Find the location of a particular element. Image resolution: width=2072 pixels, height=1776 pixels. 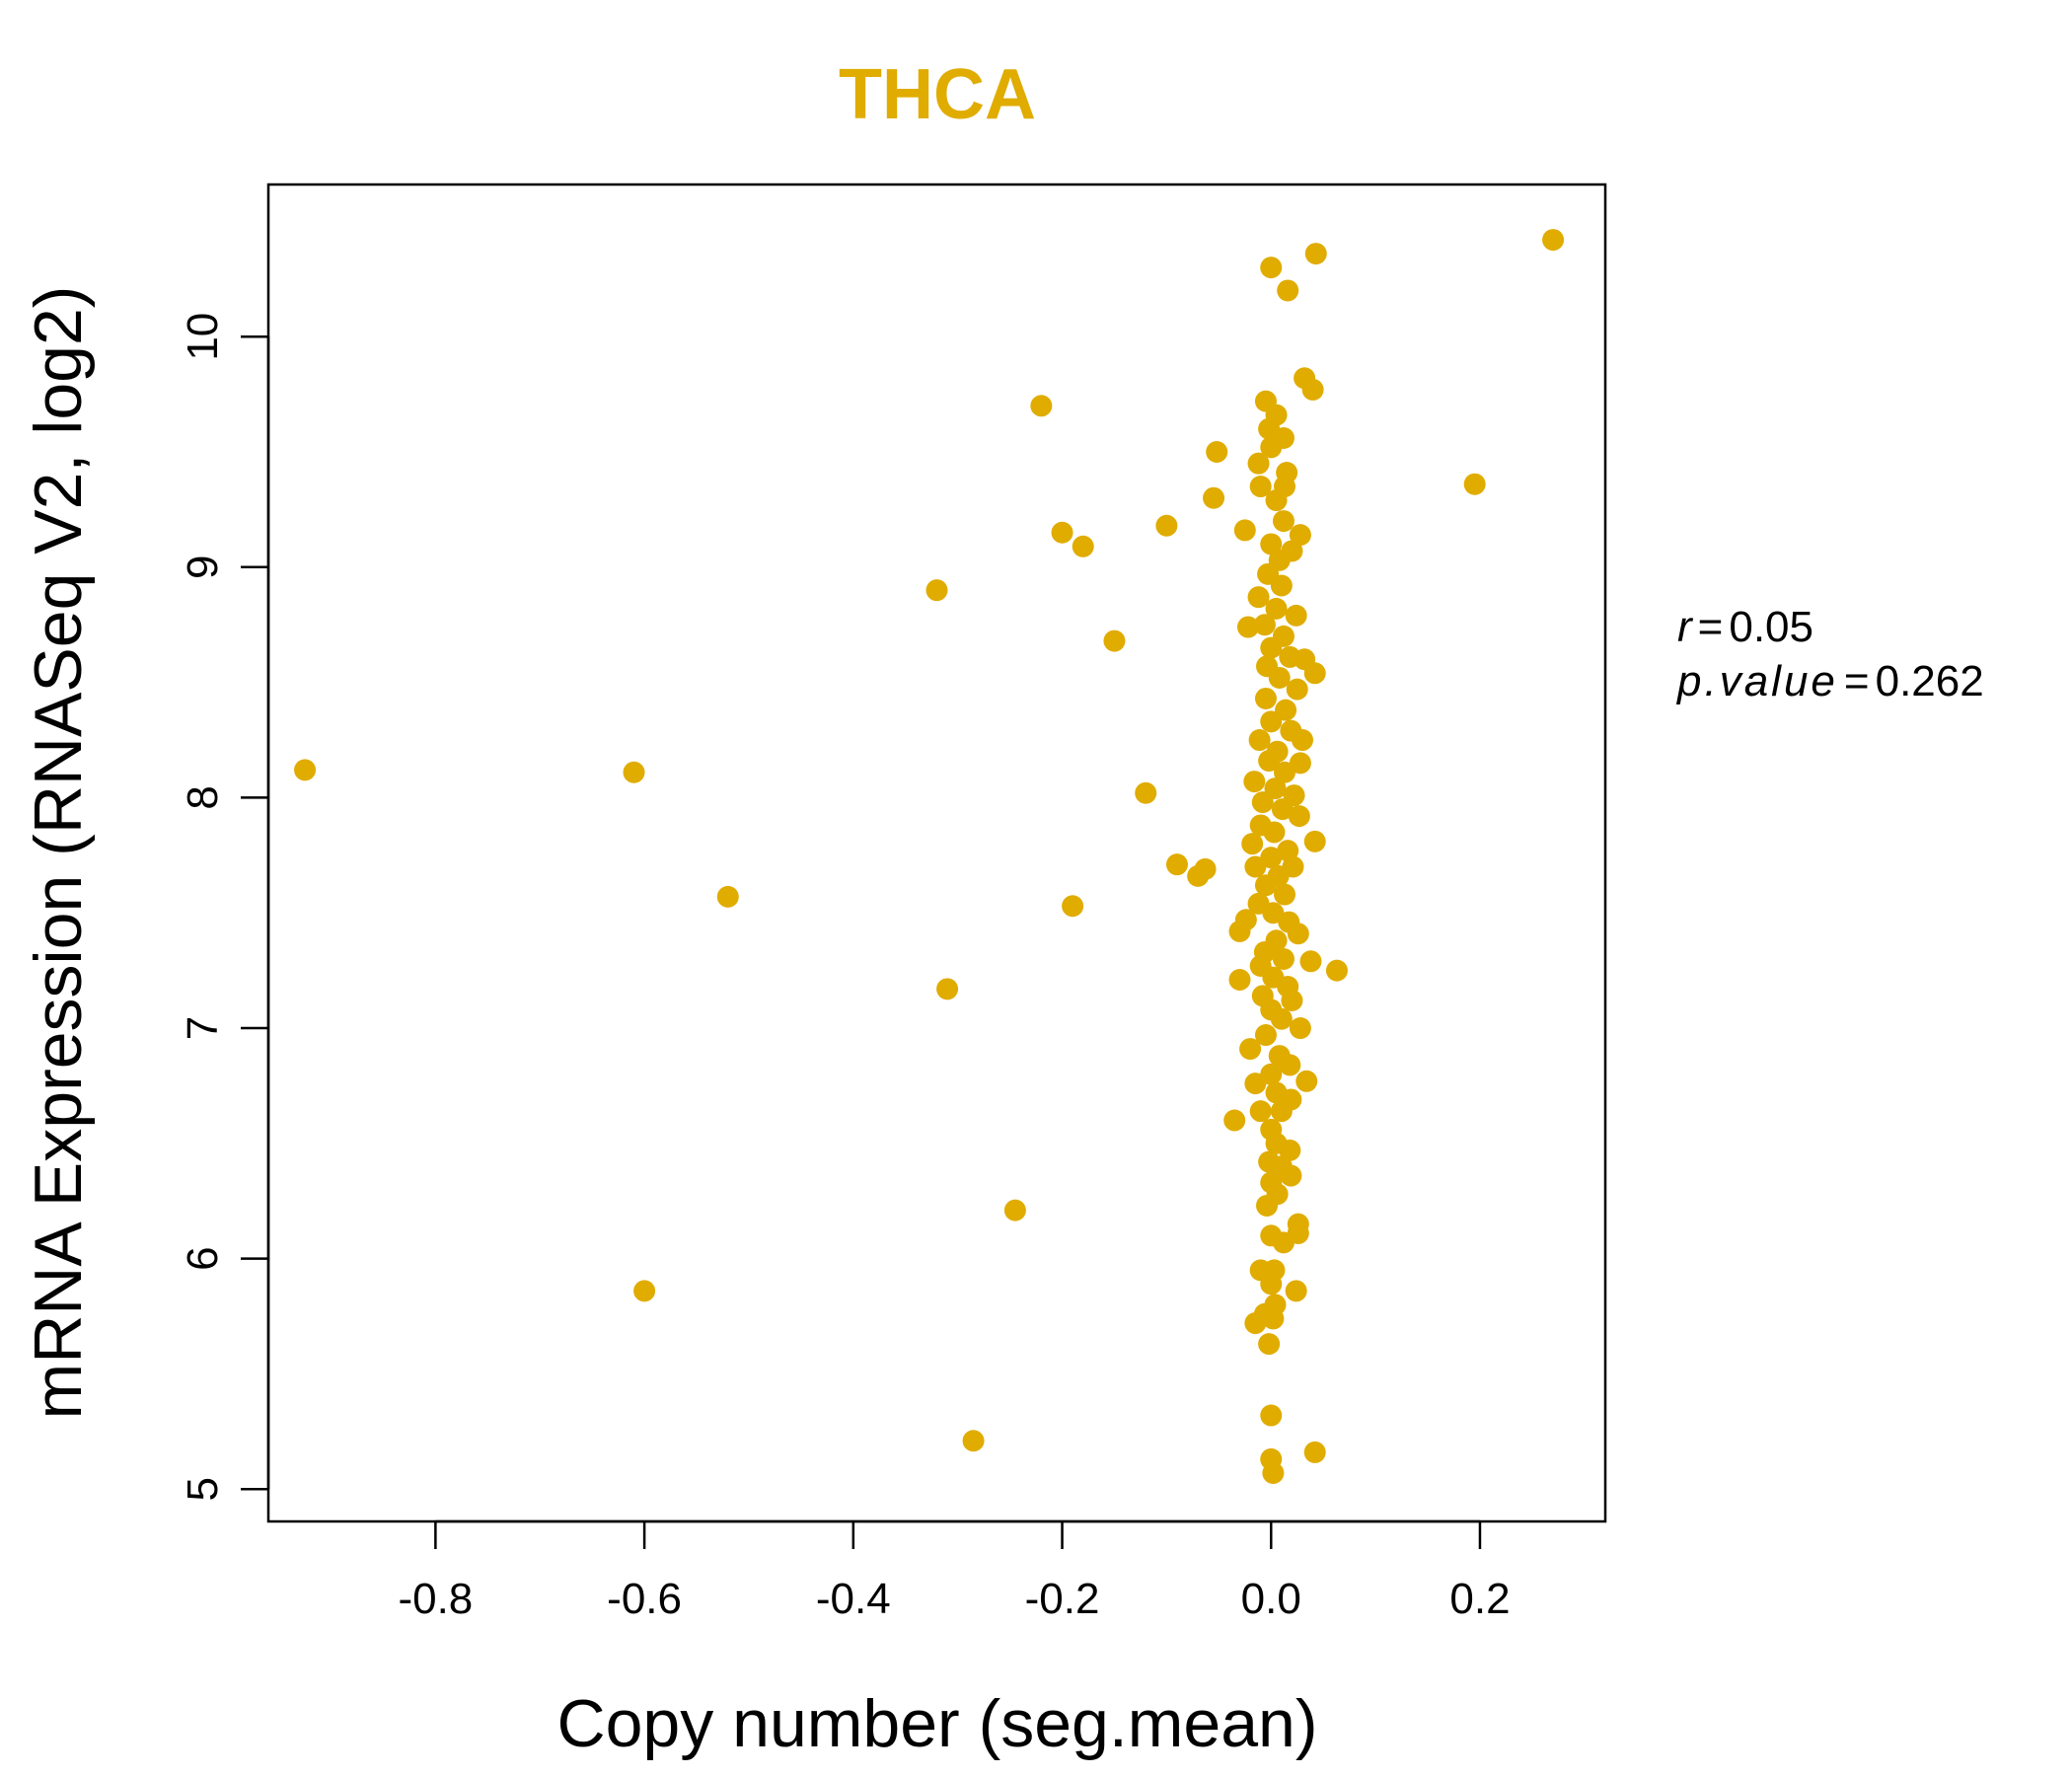

r-stat: r = 0.05 is located at coordinates (1745, 627).